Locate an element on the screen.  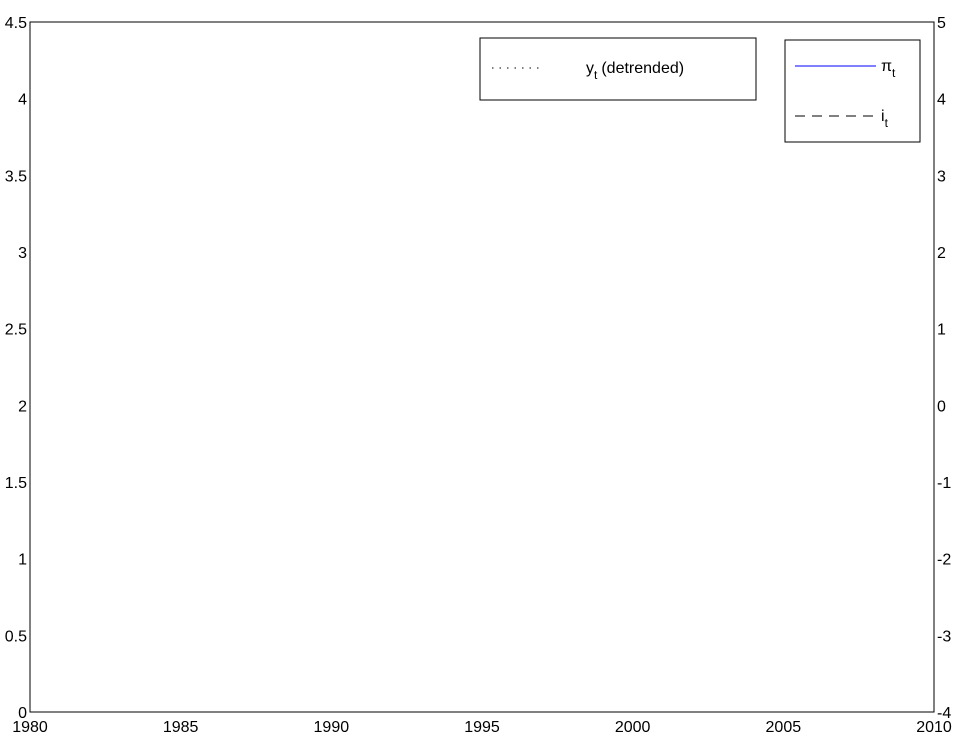
legend-label: yt (detrended) is located at coordinates (635, 71).